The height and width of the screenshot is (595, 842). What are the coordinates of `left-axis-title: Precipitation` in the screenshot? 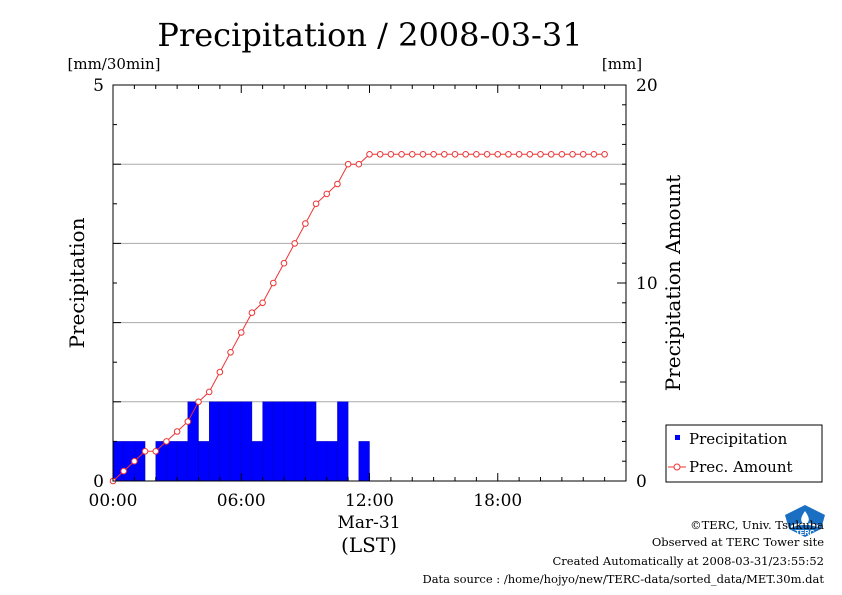 It's located at (77, 282).